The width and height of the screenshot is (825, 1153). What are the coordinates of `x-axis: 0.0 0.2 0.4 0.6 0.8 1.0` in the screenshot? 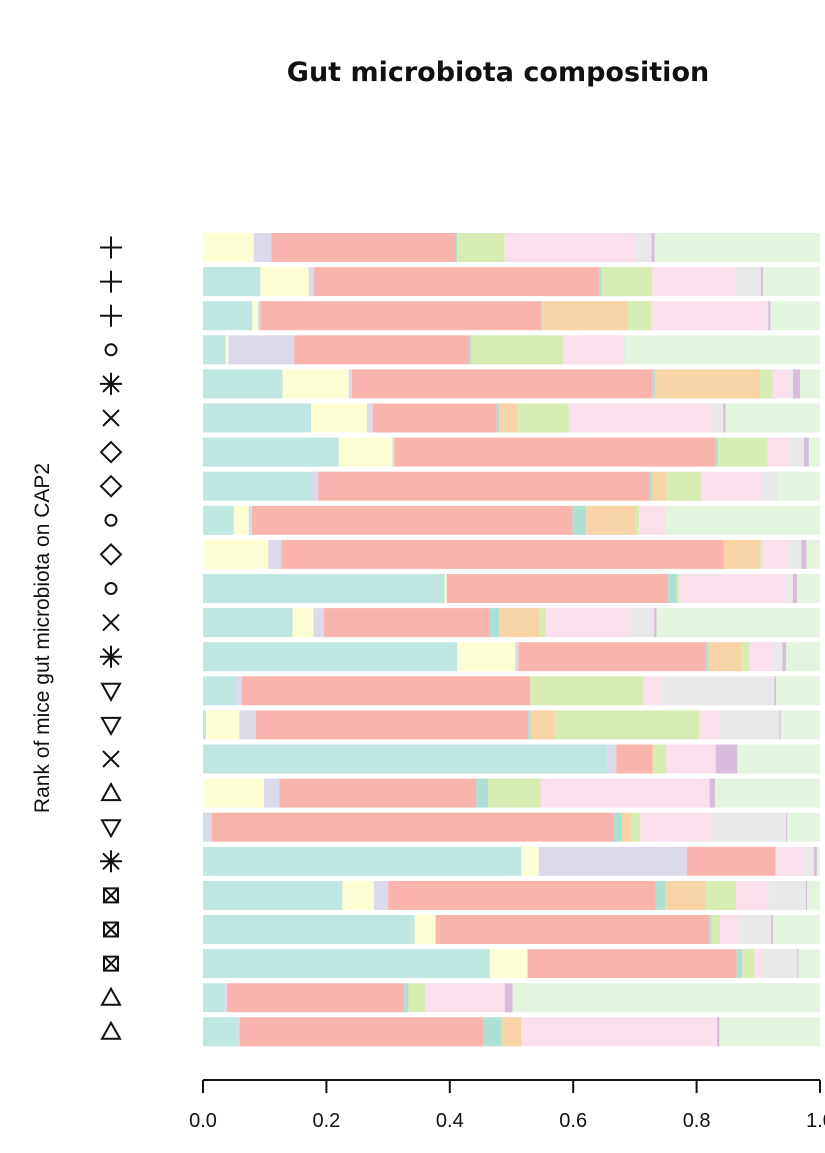 It's located at (507, 1105).